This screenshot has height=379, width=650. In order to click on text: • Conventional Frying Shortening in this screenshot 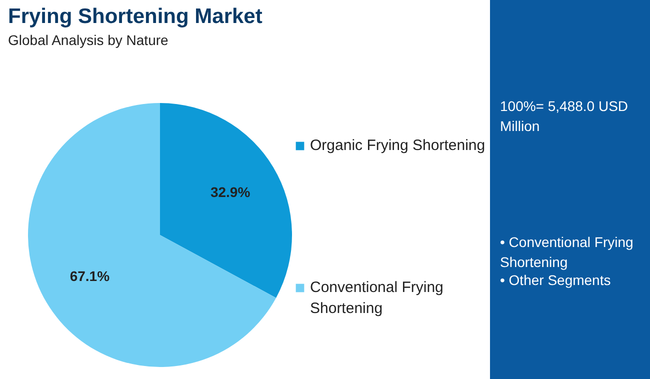, I will do `click(567, 252)`.